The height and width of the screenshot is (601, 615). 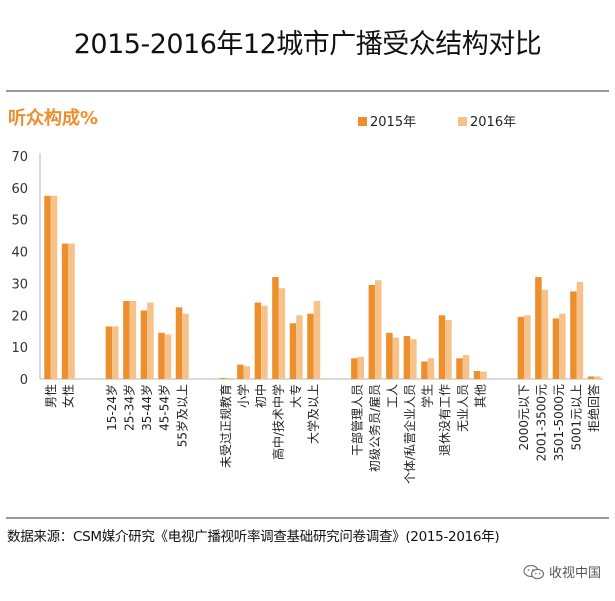 I want to click on y-tick-label: 50, so click(x=19, y=221).